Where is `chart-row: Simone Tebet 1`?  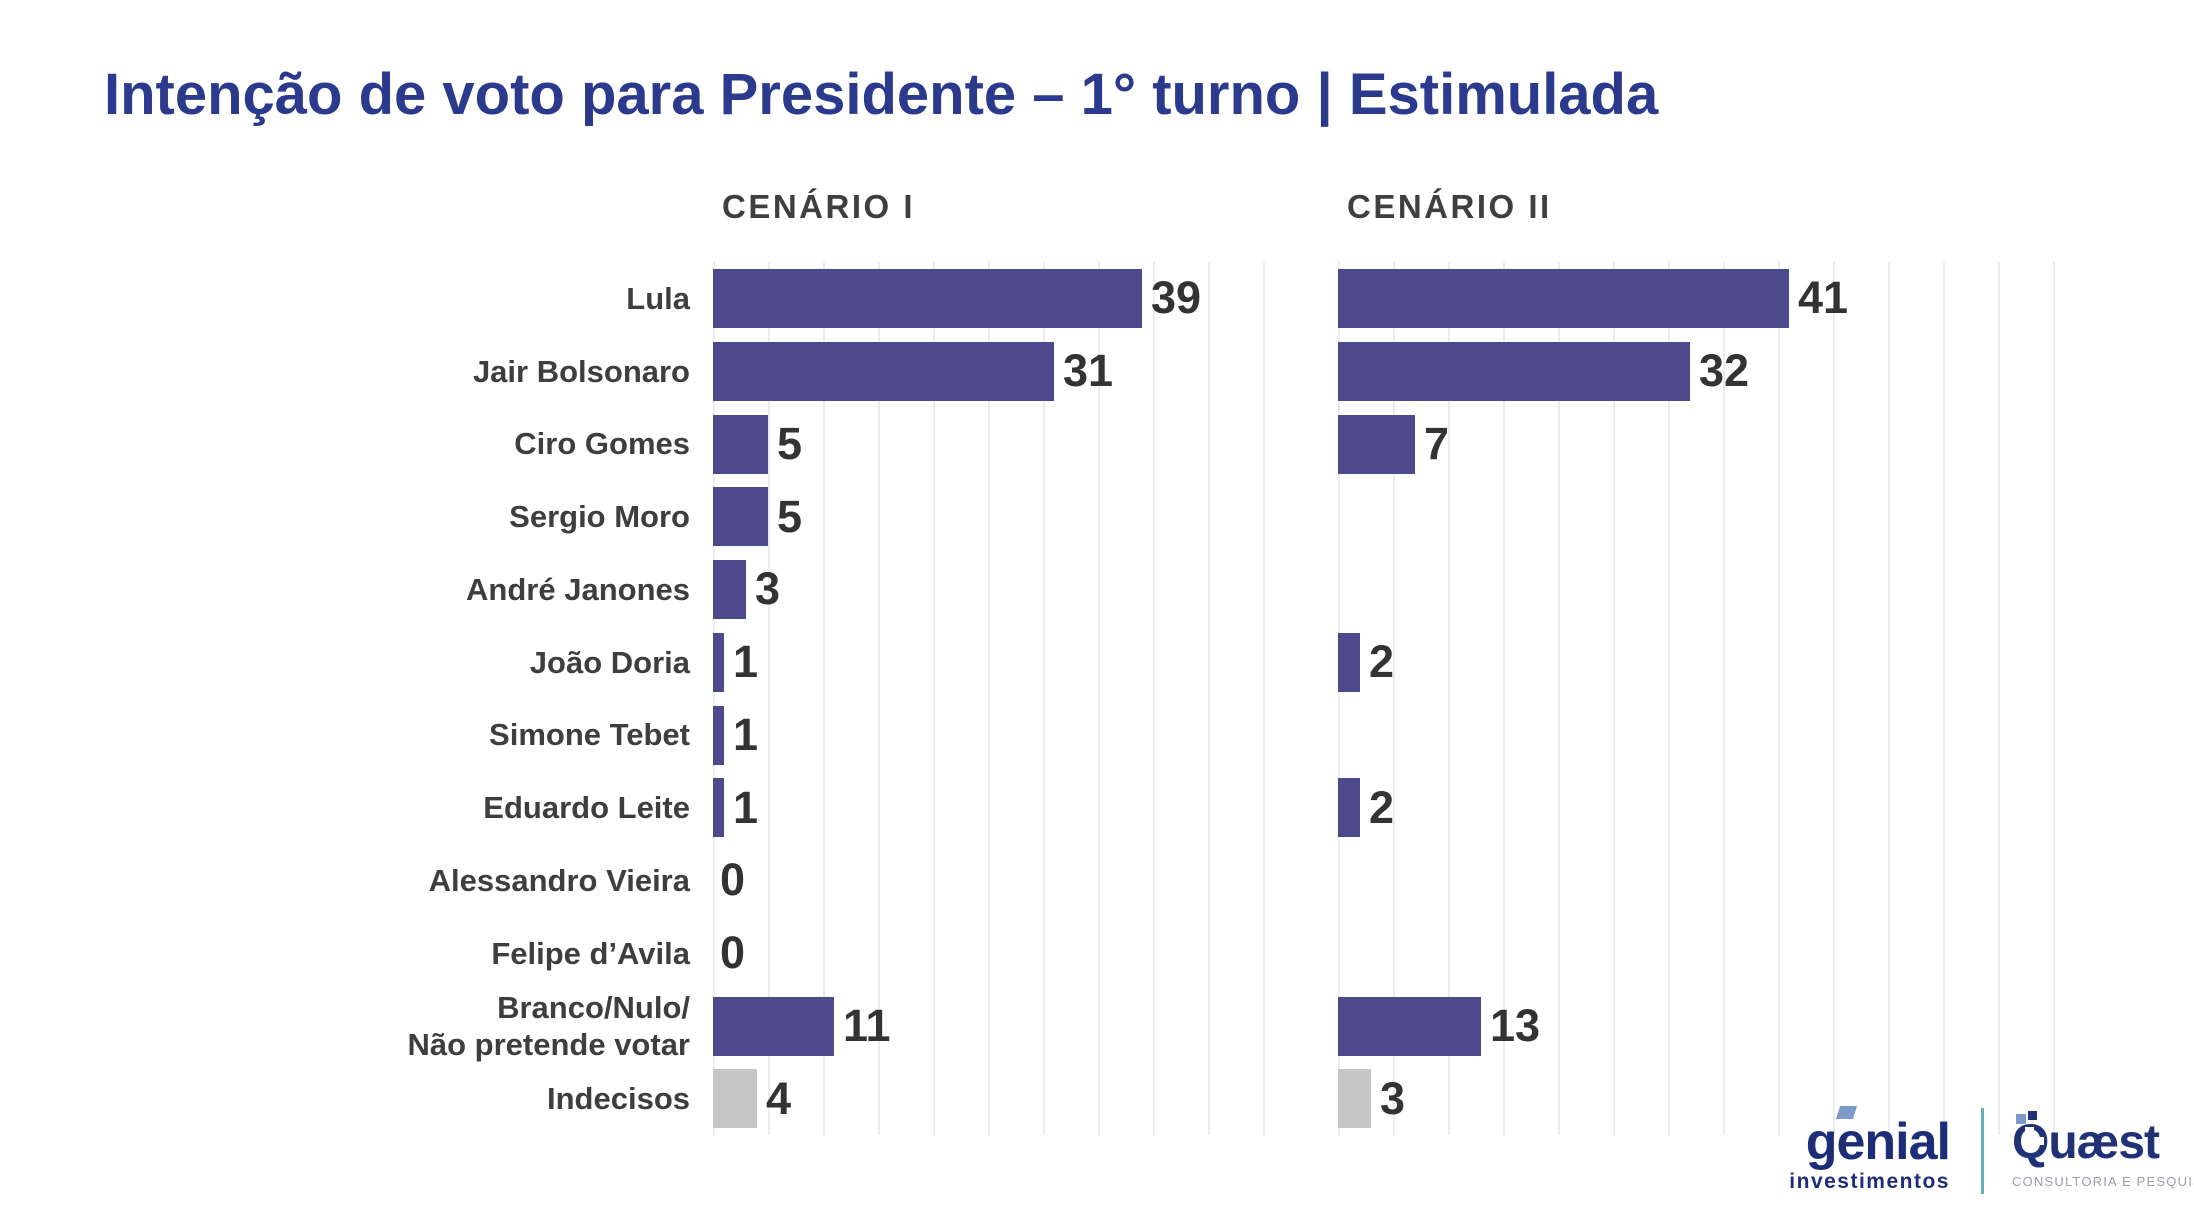 chart-row: Simone Tebet 1 is located at coordinates (1097, 735).